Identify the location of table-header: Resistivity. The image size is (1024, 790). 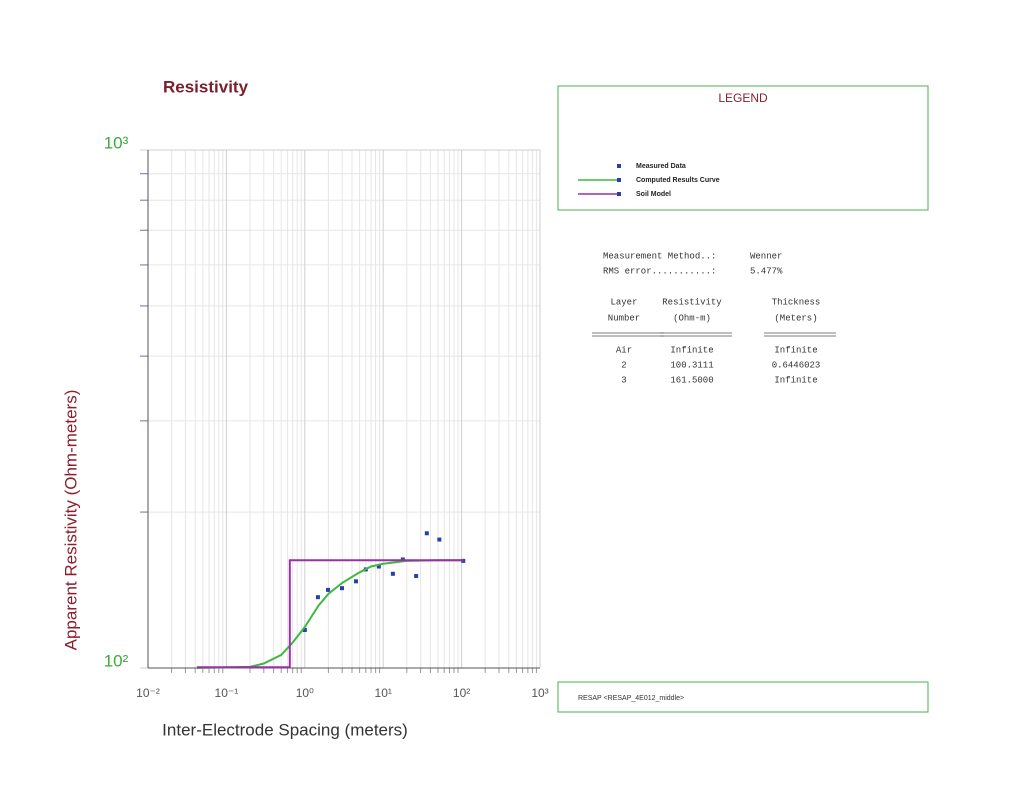
(692, 302).